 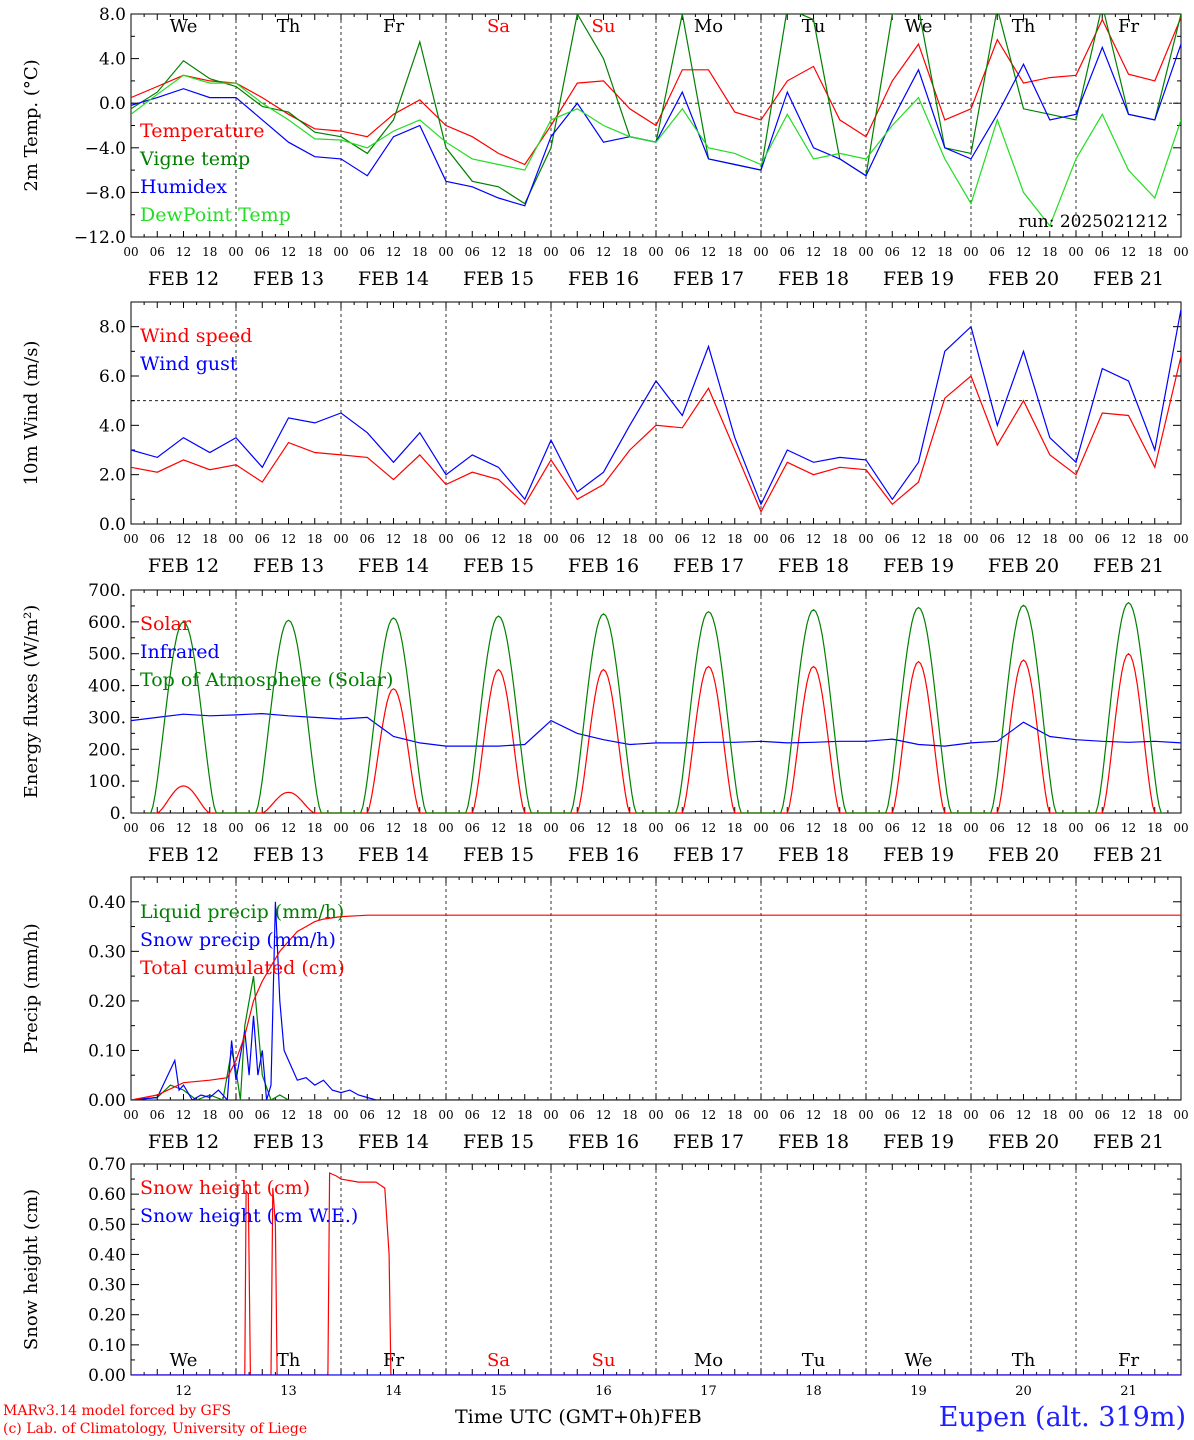 What do you see at coordinates (656, 435) in the screenshot?
I see `series-line-wind-speed` at bounding box center [656, 435].